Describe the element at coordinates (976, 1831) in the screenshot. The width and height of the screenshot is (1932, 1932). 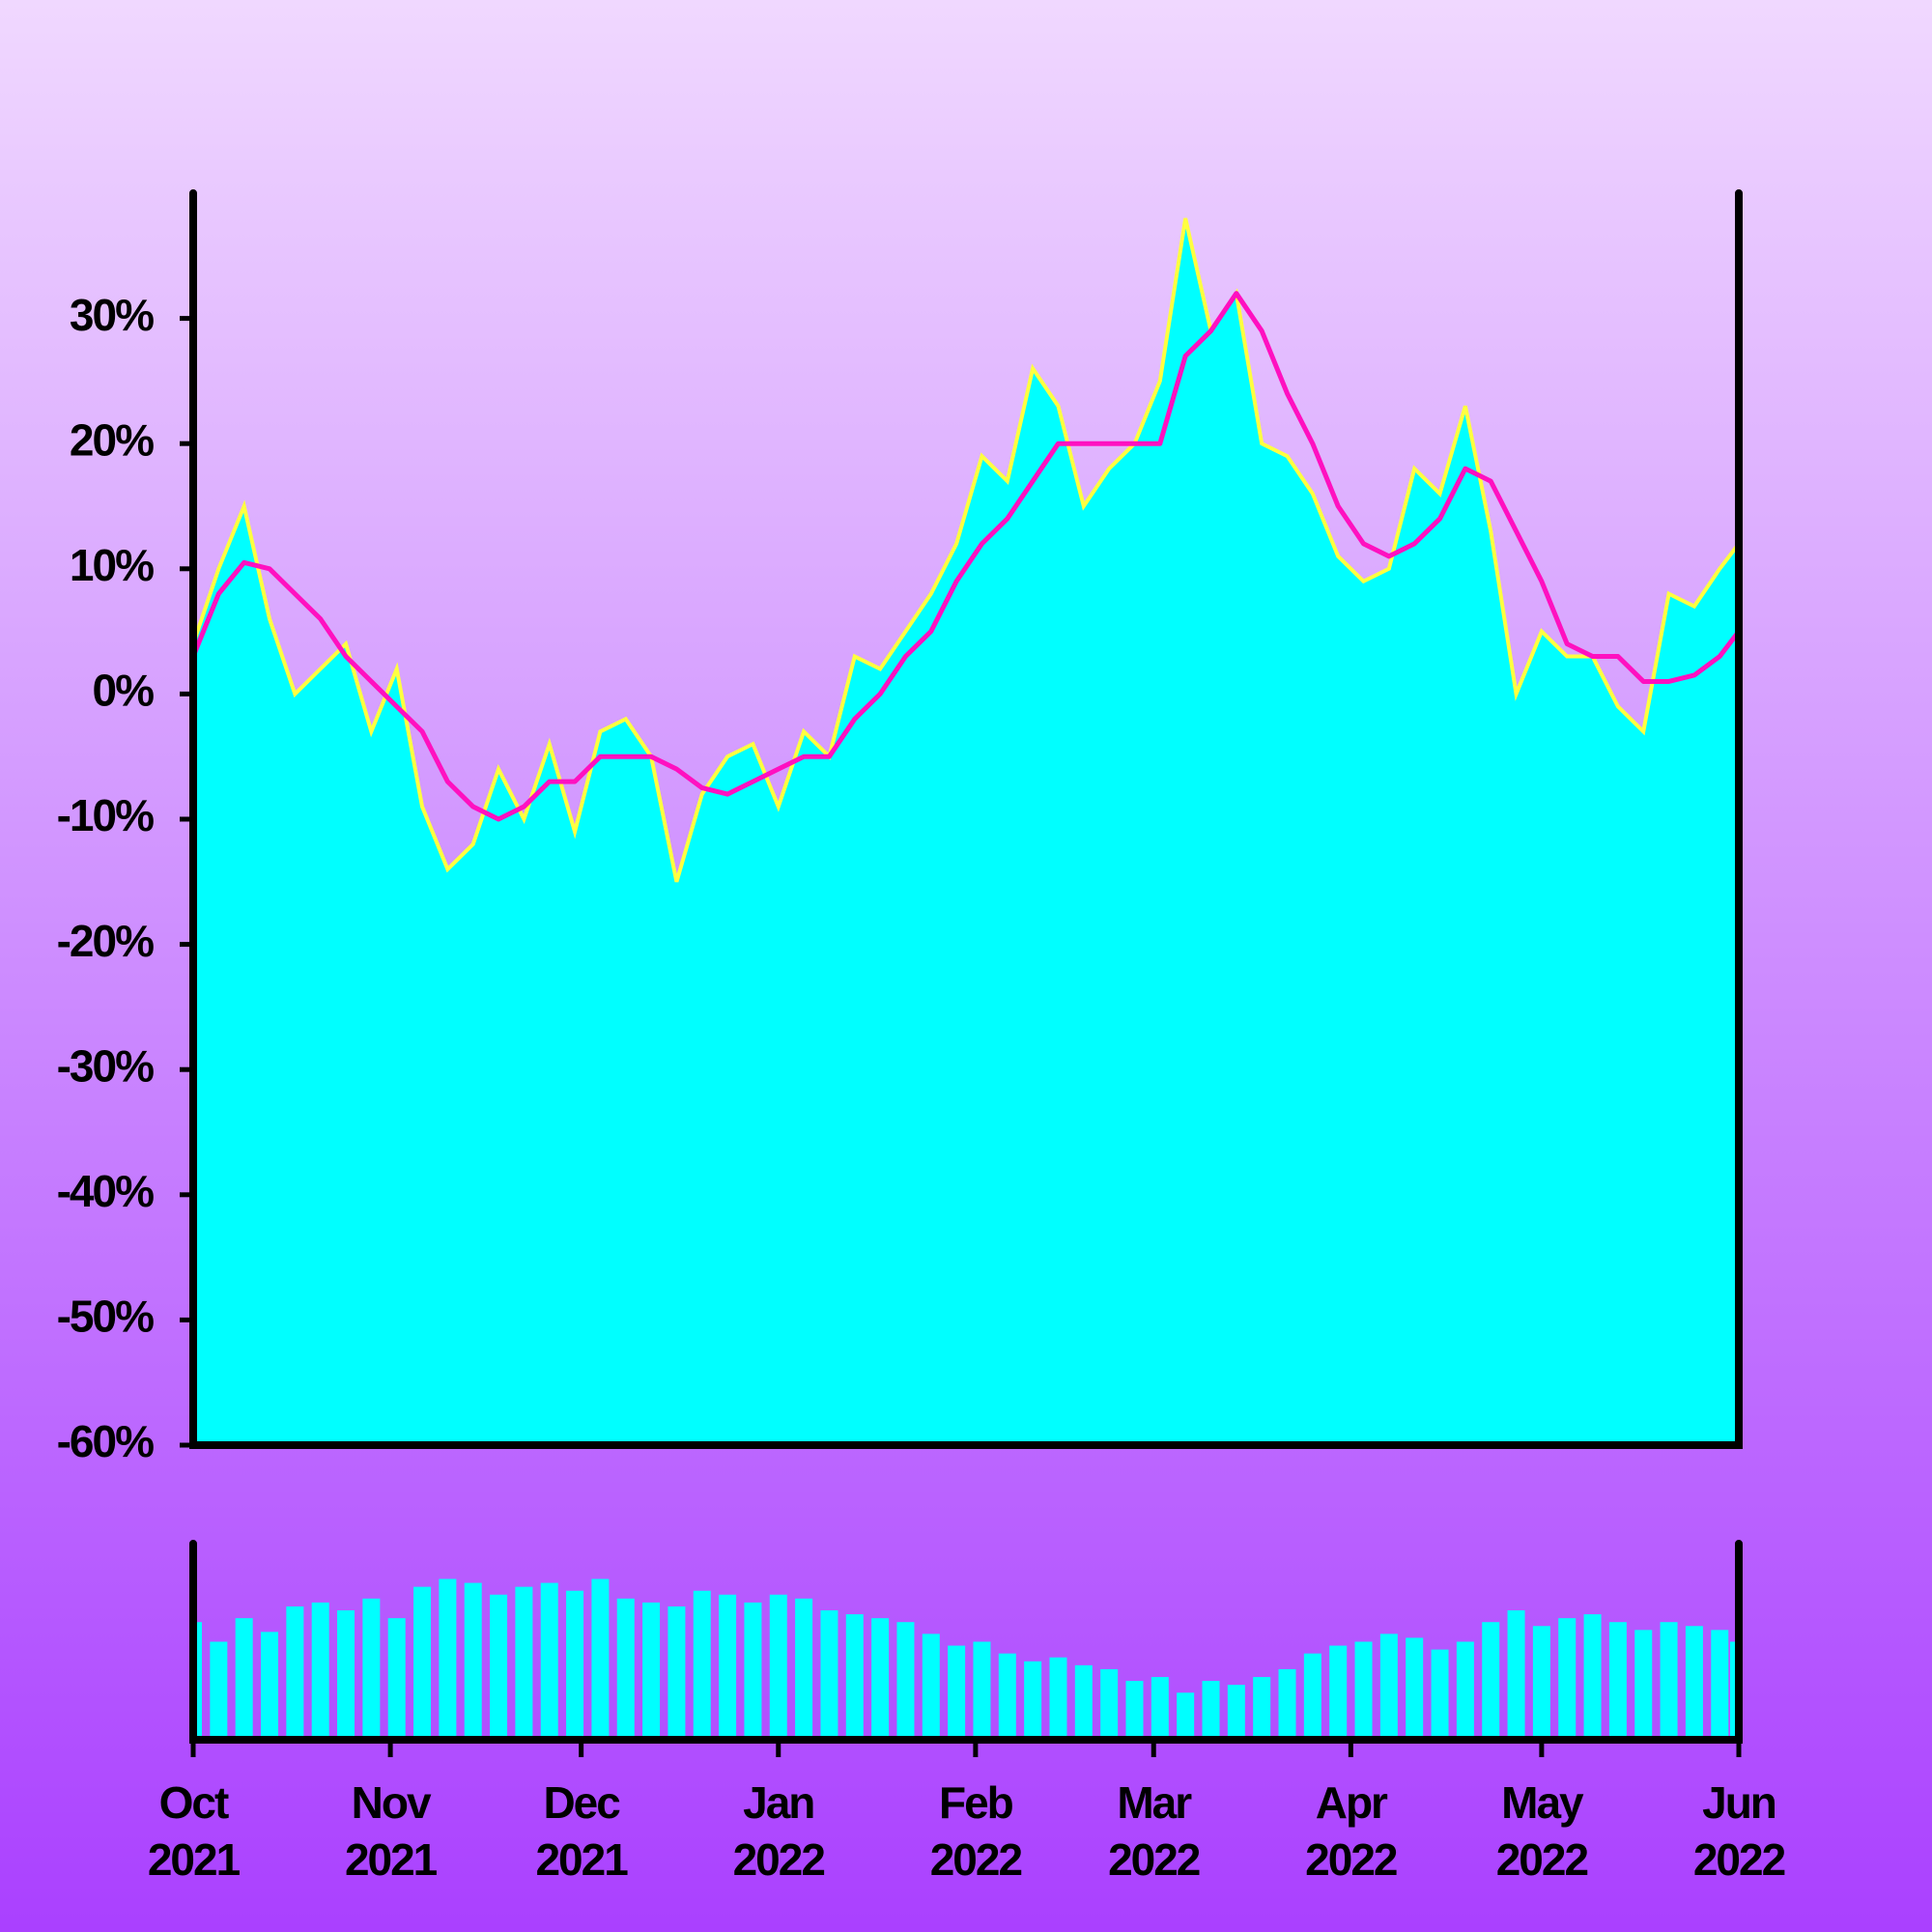
I see `x-tick-label: Feb 2022` at that location.